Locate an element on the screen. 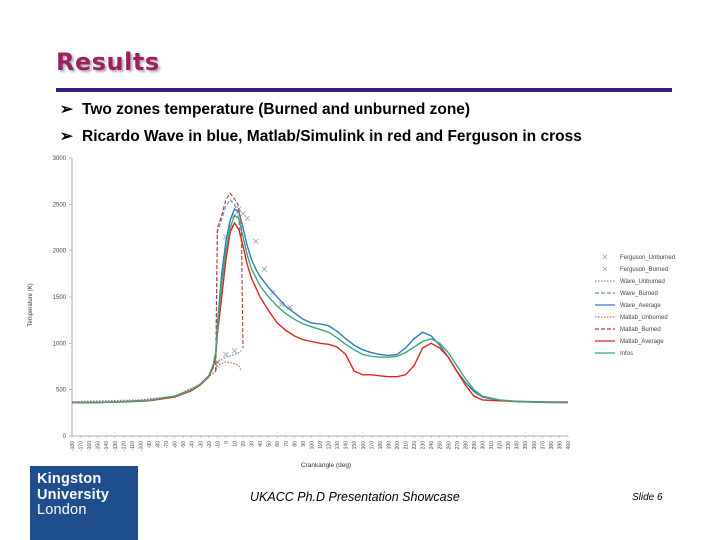 The height and width of the screenshot is (540, 720). x-tick-label: 260 is located at coordinates (449, 445).